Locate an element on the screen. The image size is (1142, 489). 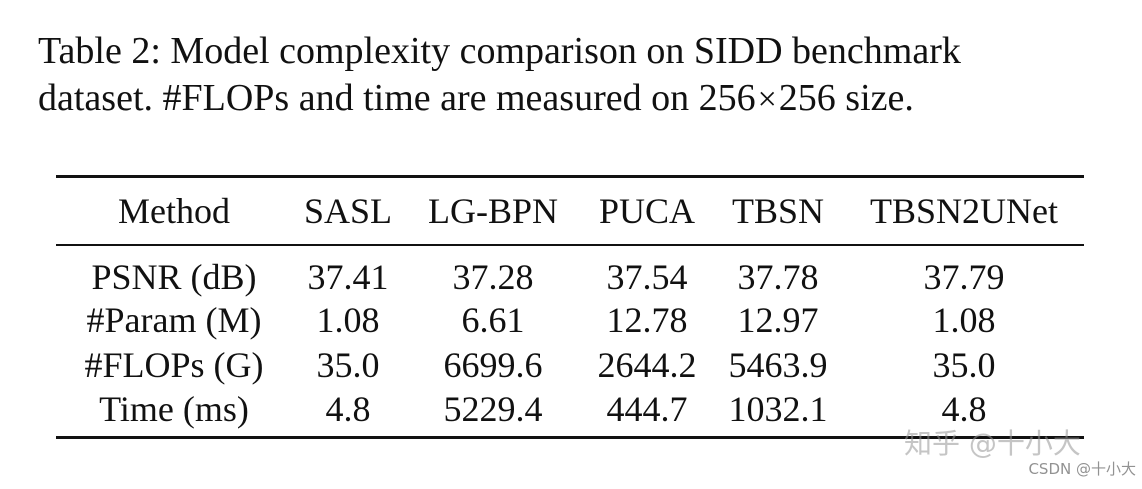
cell-value: 2644.2 is located at coordinates (647, 365).